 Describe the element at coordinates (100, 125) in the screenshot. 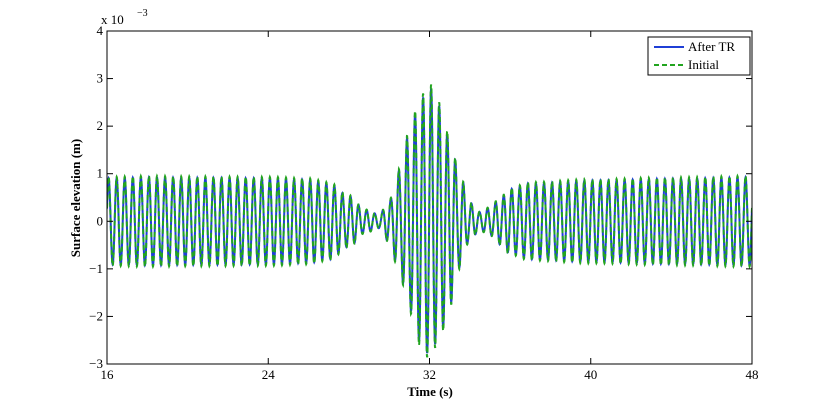

I see `y-tick-label: 2` at that location.